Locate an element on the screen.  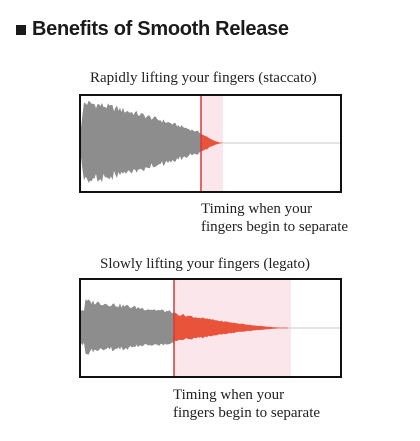
staccato-wave-sustain is located at coordinates (141, 141).